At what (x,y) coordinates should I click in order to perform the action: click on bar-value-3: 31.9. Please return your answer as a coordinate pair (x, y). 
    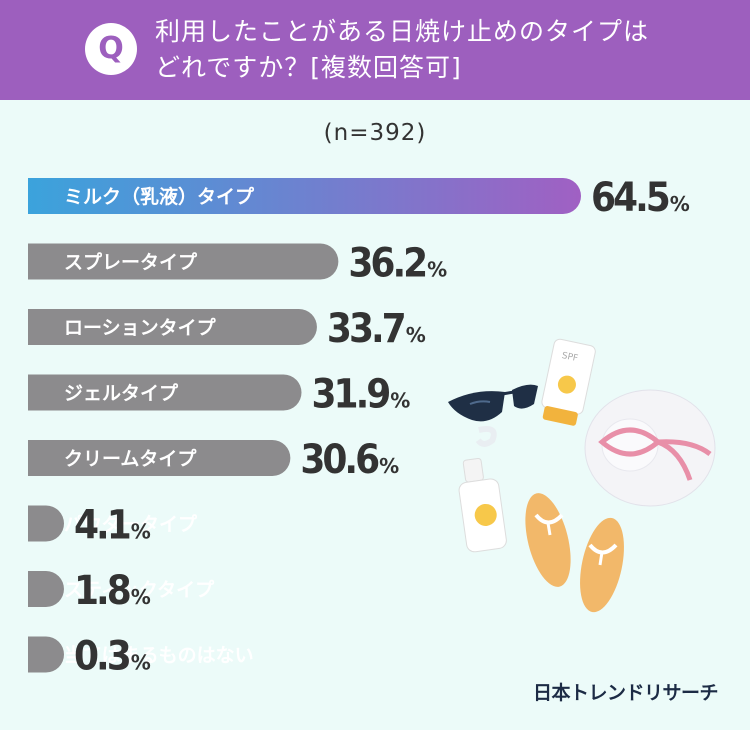
    Looking at the image, I should click on (350, 395).